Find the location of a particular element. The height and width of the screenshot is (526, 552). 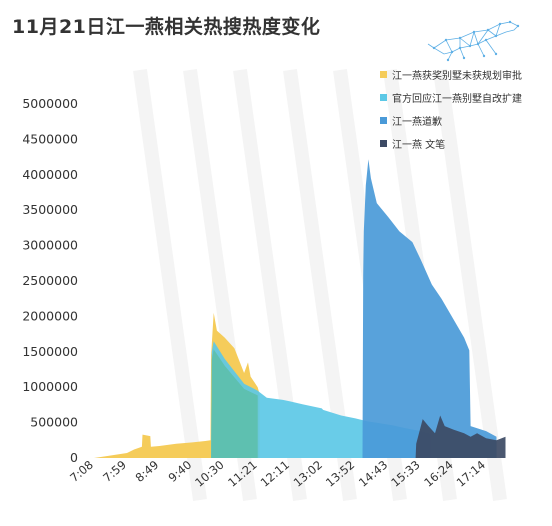

legend-item: 官方回应江一燕别墅自改扩建 is located at coordinates (451, 97).